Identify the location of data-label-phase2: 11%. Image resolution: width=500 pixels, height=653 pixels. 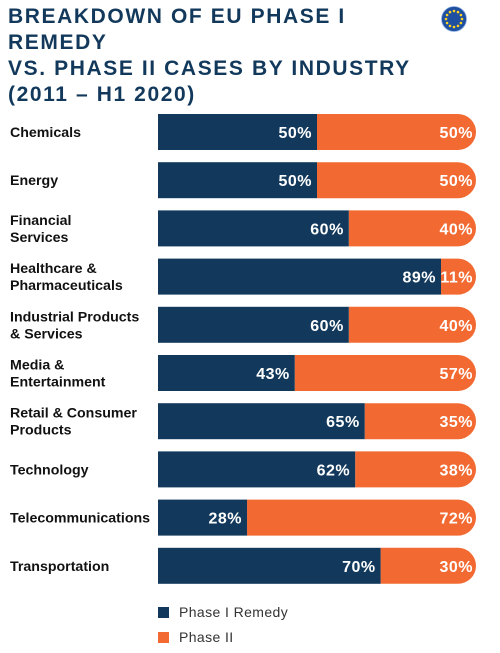
(456, 278).